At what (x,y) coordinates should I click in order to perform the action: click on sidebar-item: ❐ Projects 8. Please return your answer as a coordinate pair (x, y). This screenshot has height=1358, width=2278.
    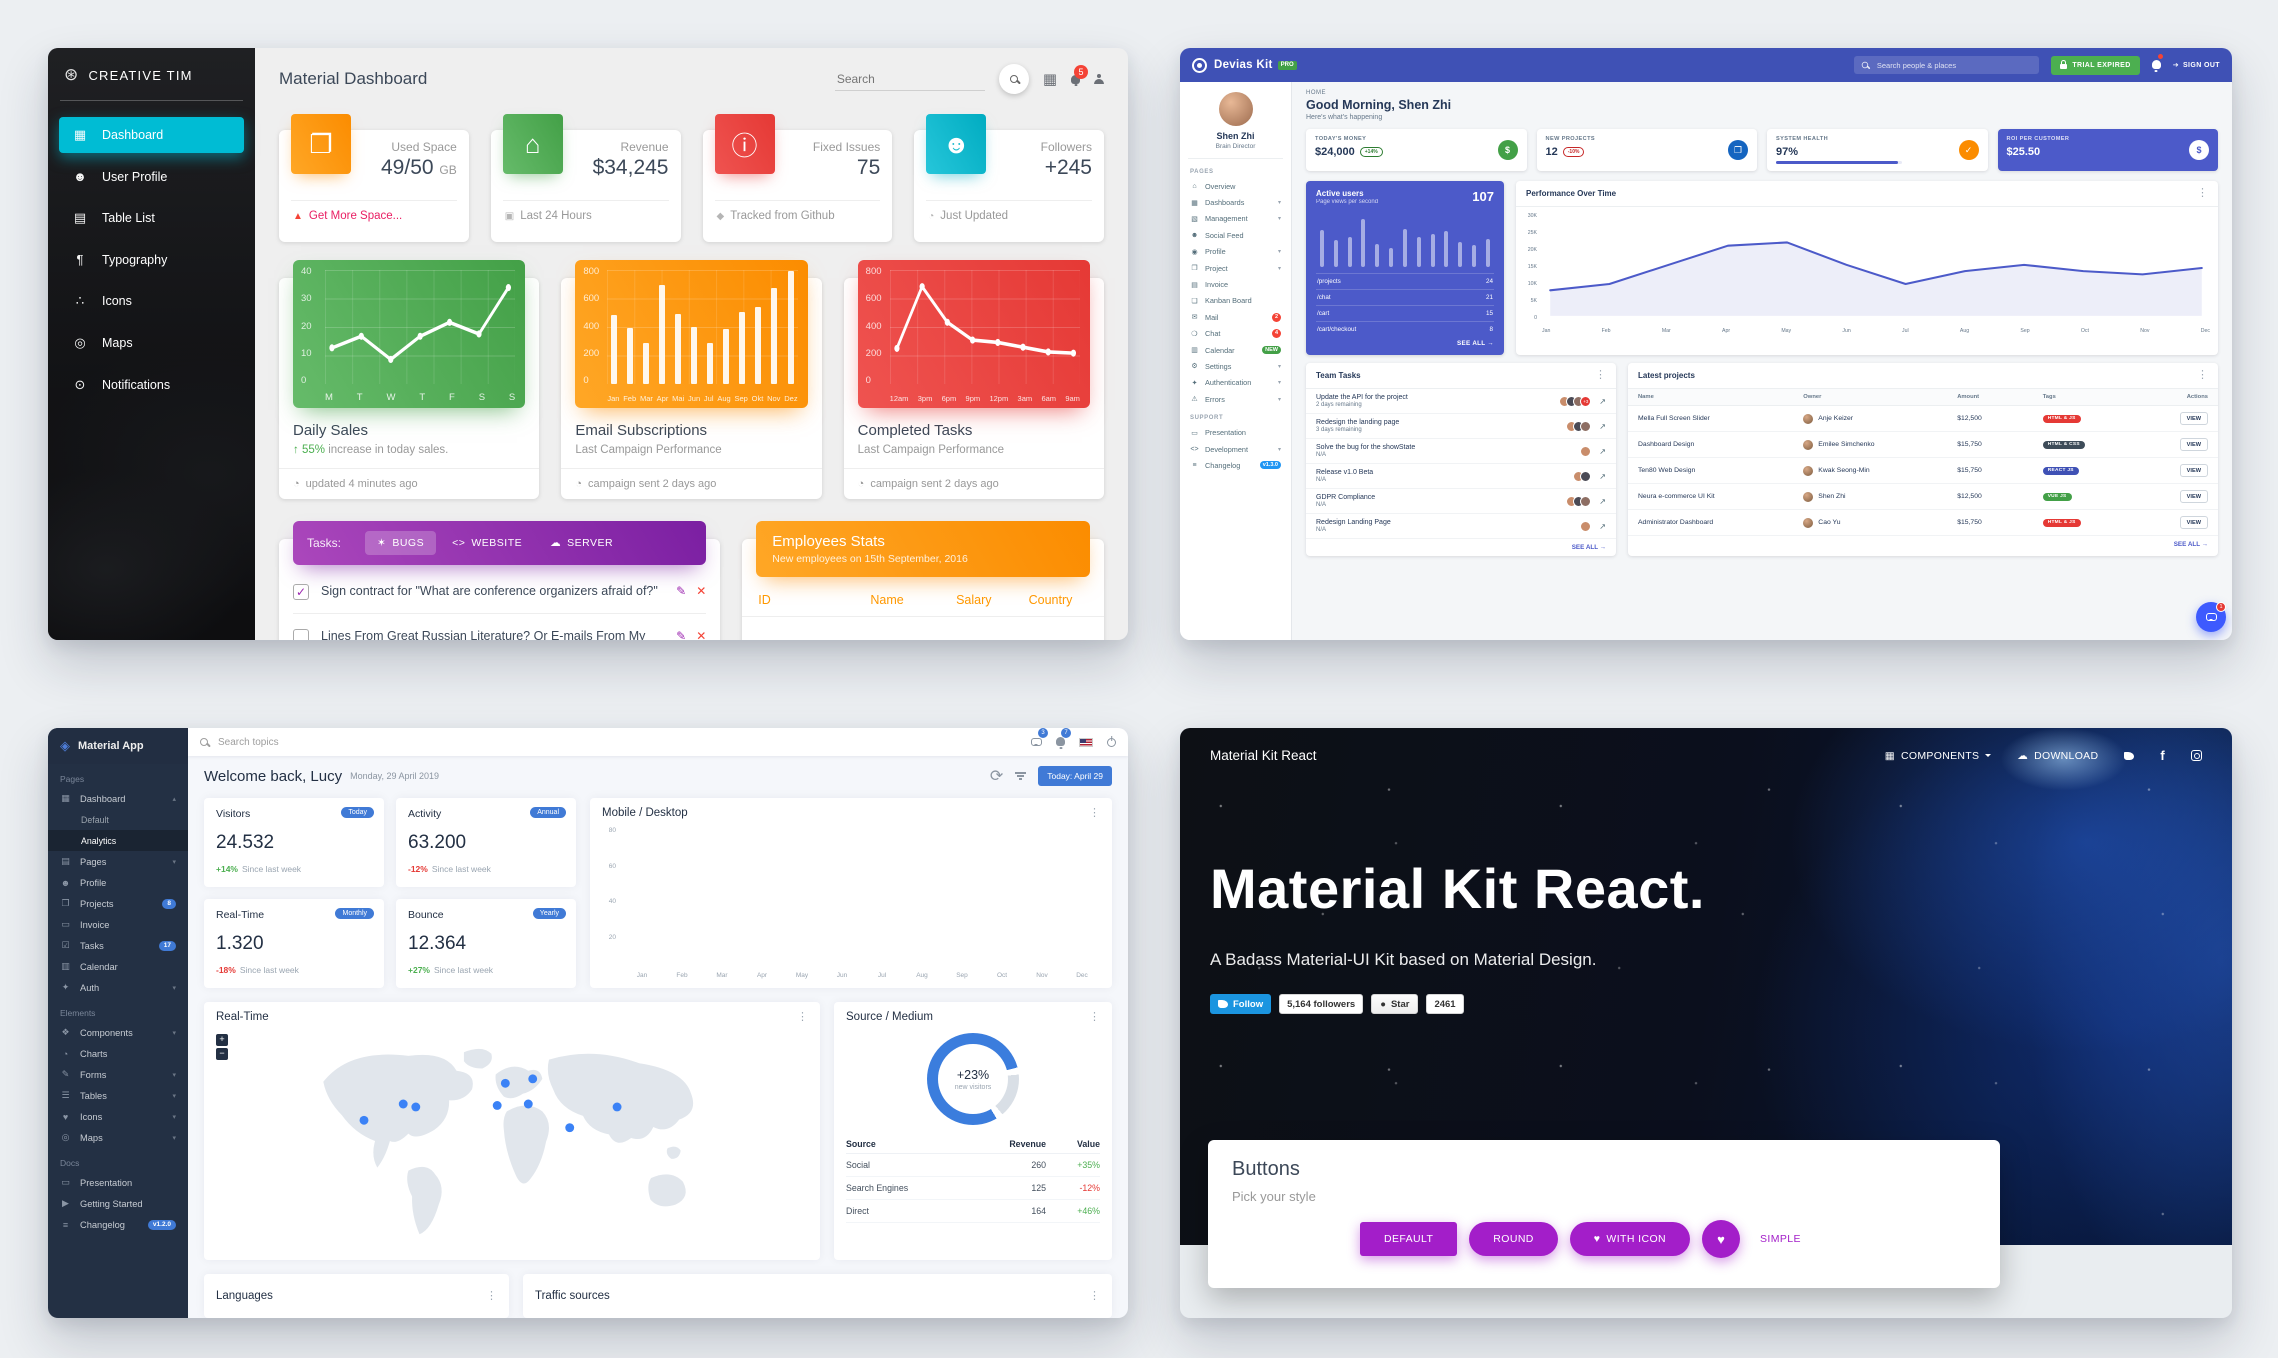
    Looking at the image, I should click on (118, 903).